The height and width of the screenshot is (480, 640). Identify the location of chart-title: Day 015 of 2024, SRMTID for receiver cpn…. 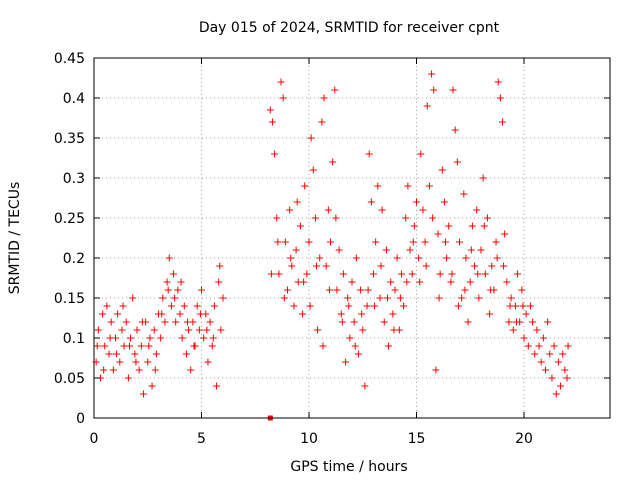
(349, 28).